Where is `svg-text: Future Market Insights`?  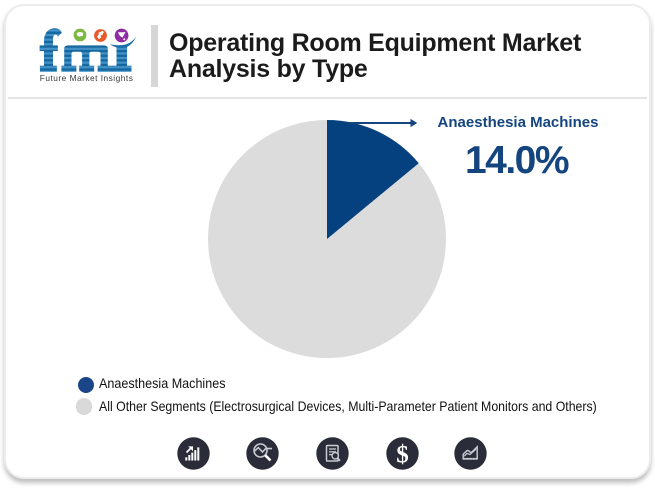
svg-text: Future Market Insights is located at coordinates (87, 78).